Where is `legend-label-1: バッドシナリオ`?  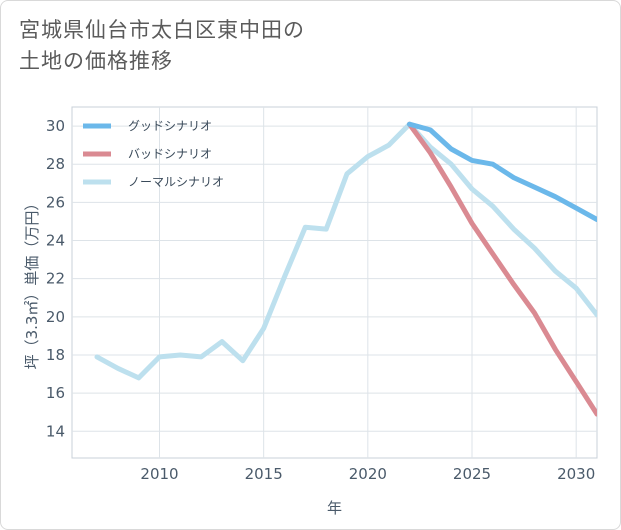
legend-label-1: バッドシナリオ is located at coordinates (170, 154).